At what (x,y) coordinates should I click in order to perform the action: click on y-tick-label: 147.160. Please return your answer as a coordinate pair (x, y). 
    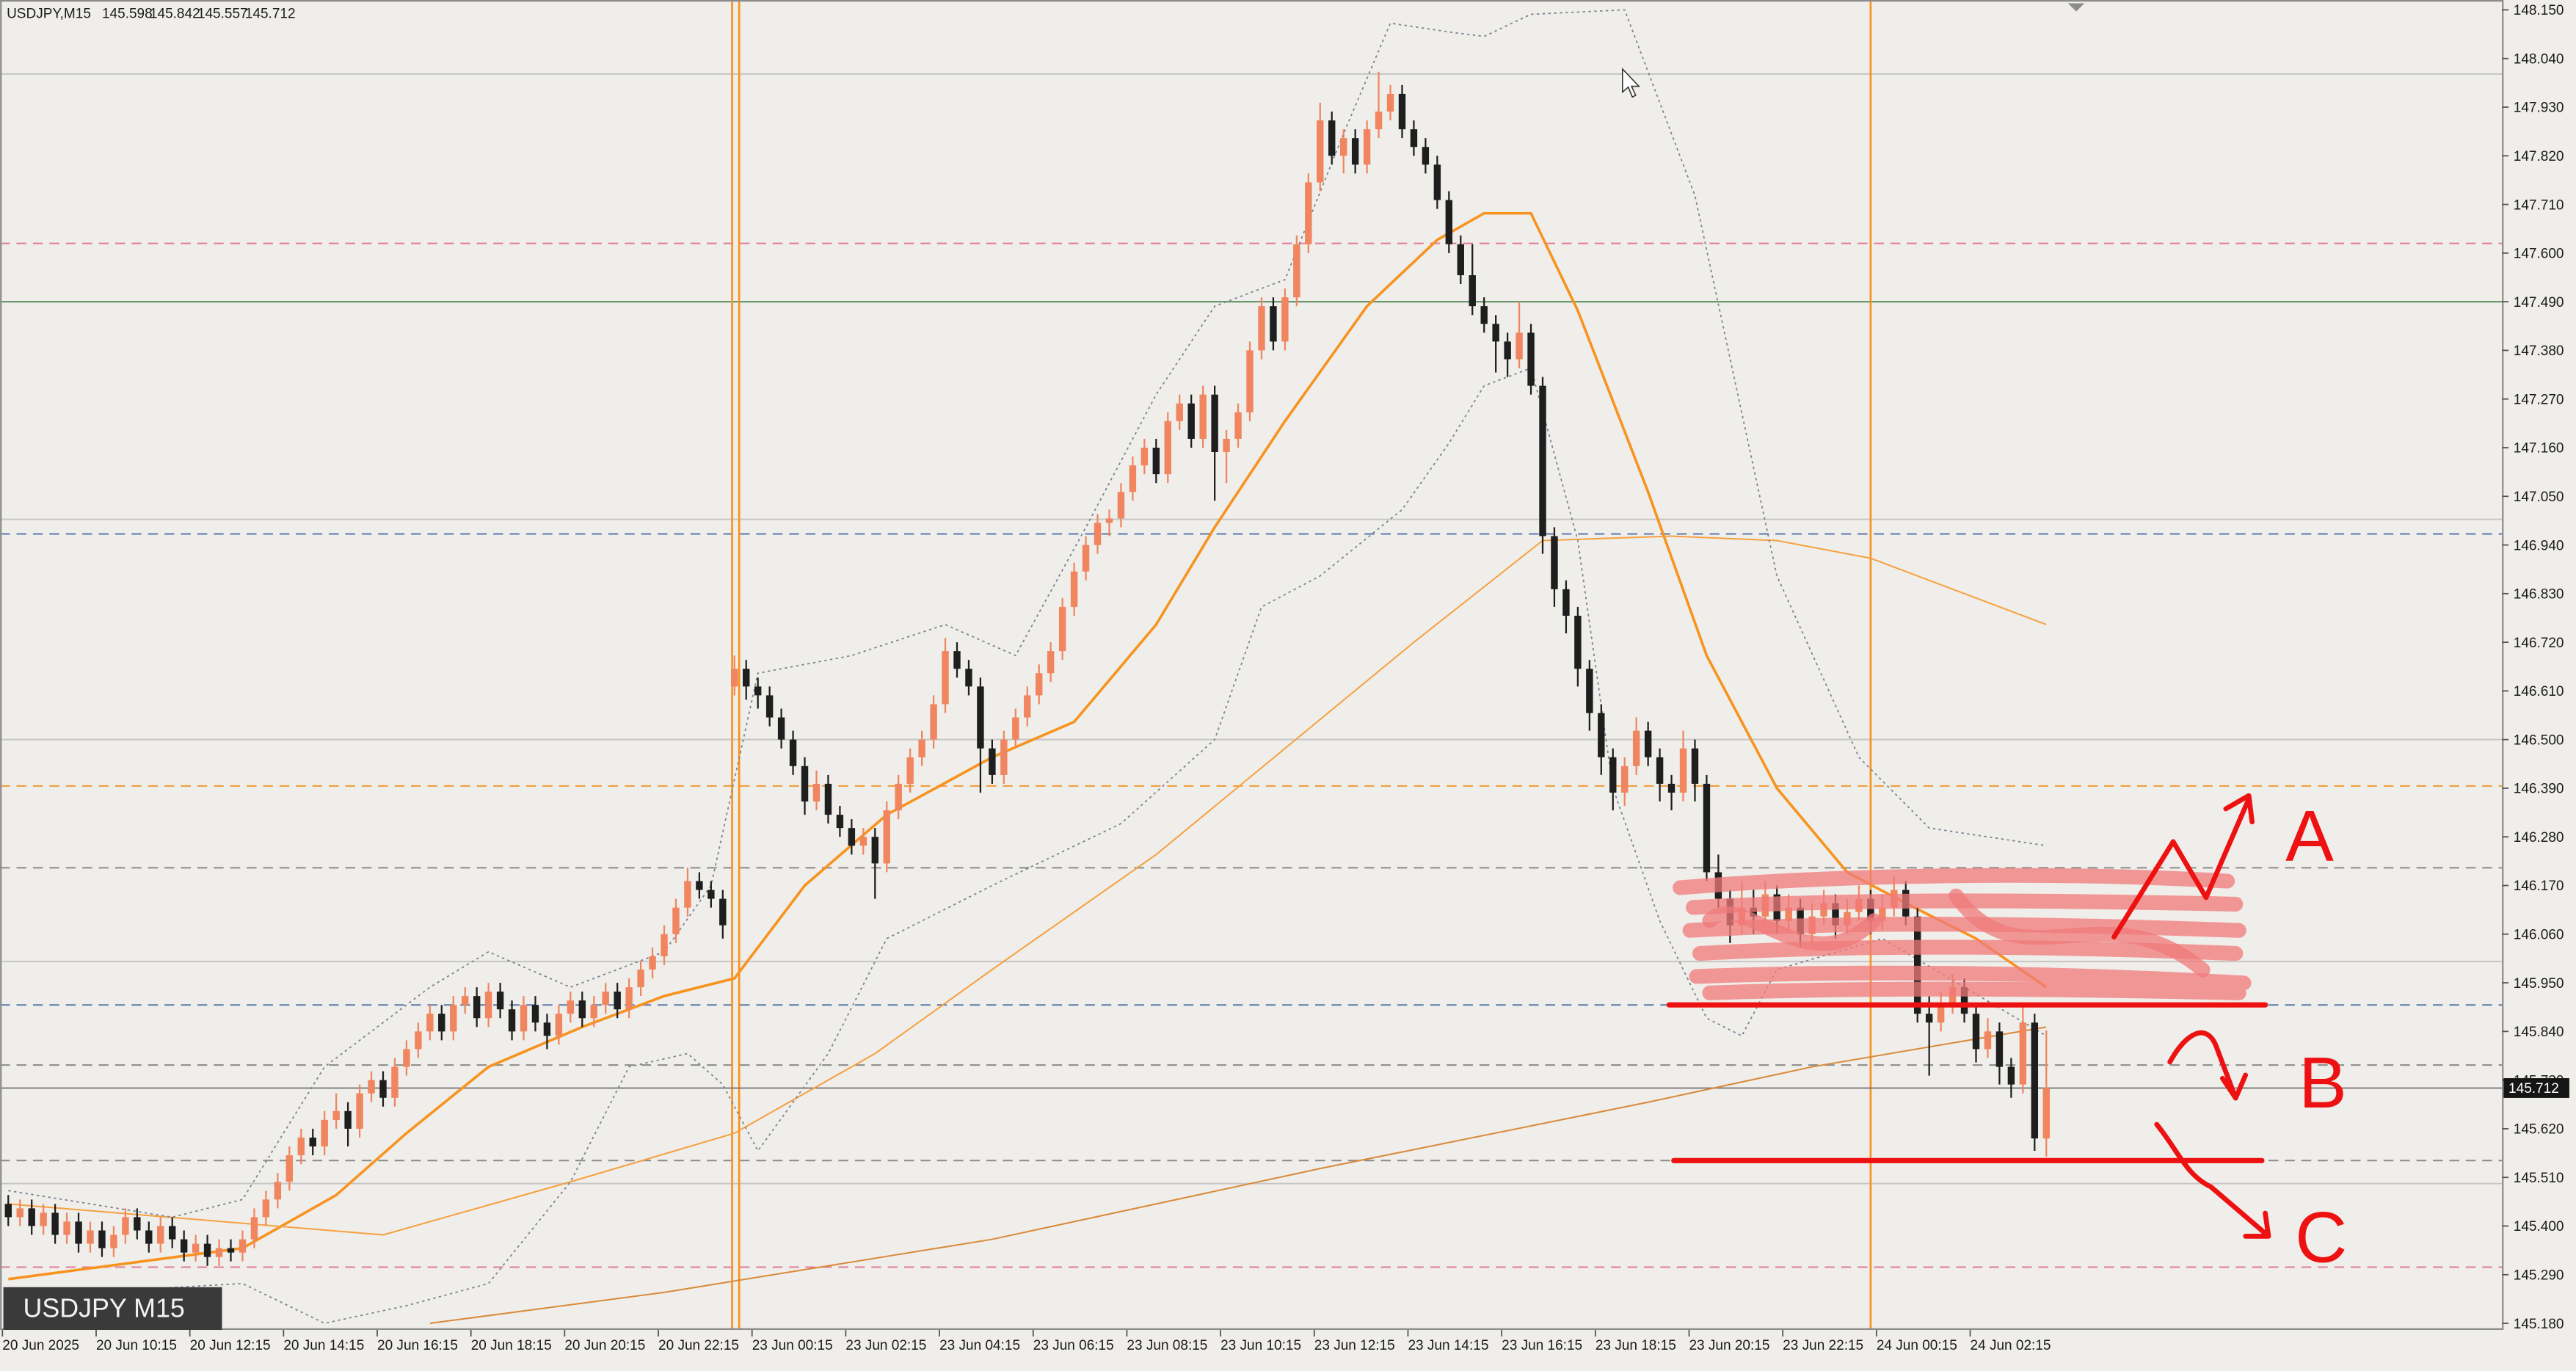
    Looking at the image, I should click on (2539, 449).